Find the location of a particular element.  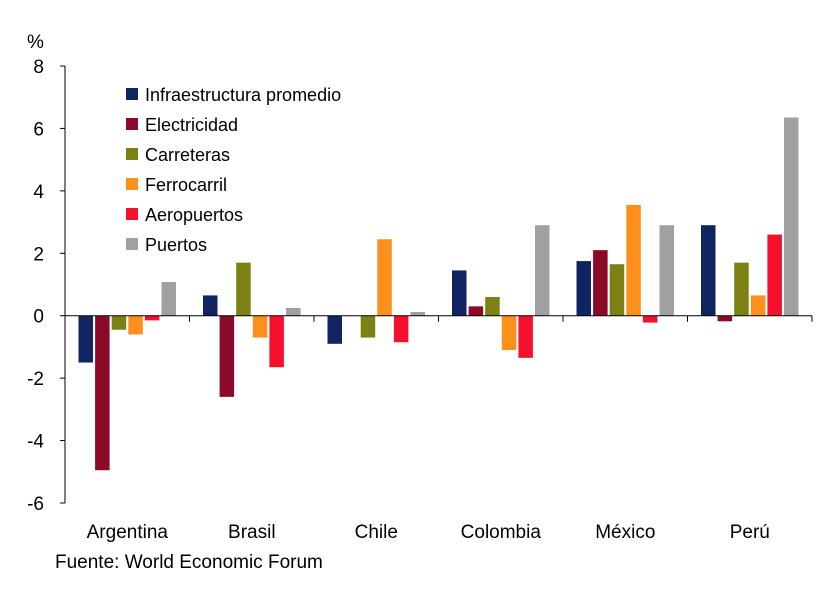

category-label: México is located at coordinates (625, 532).